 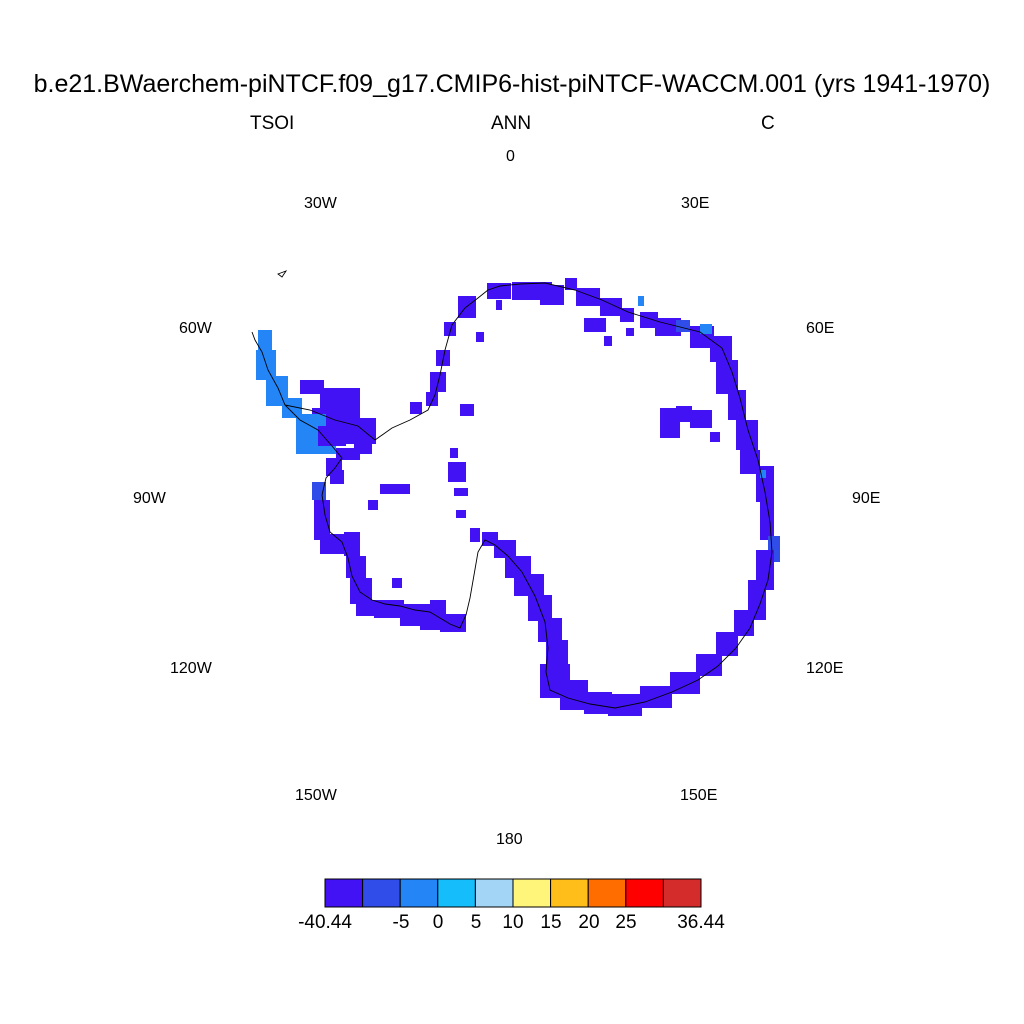 I want to click on lon-label-90w: 90W, so click(x=149, y=498).